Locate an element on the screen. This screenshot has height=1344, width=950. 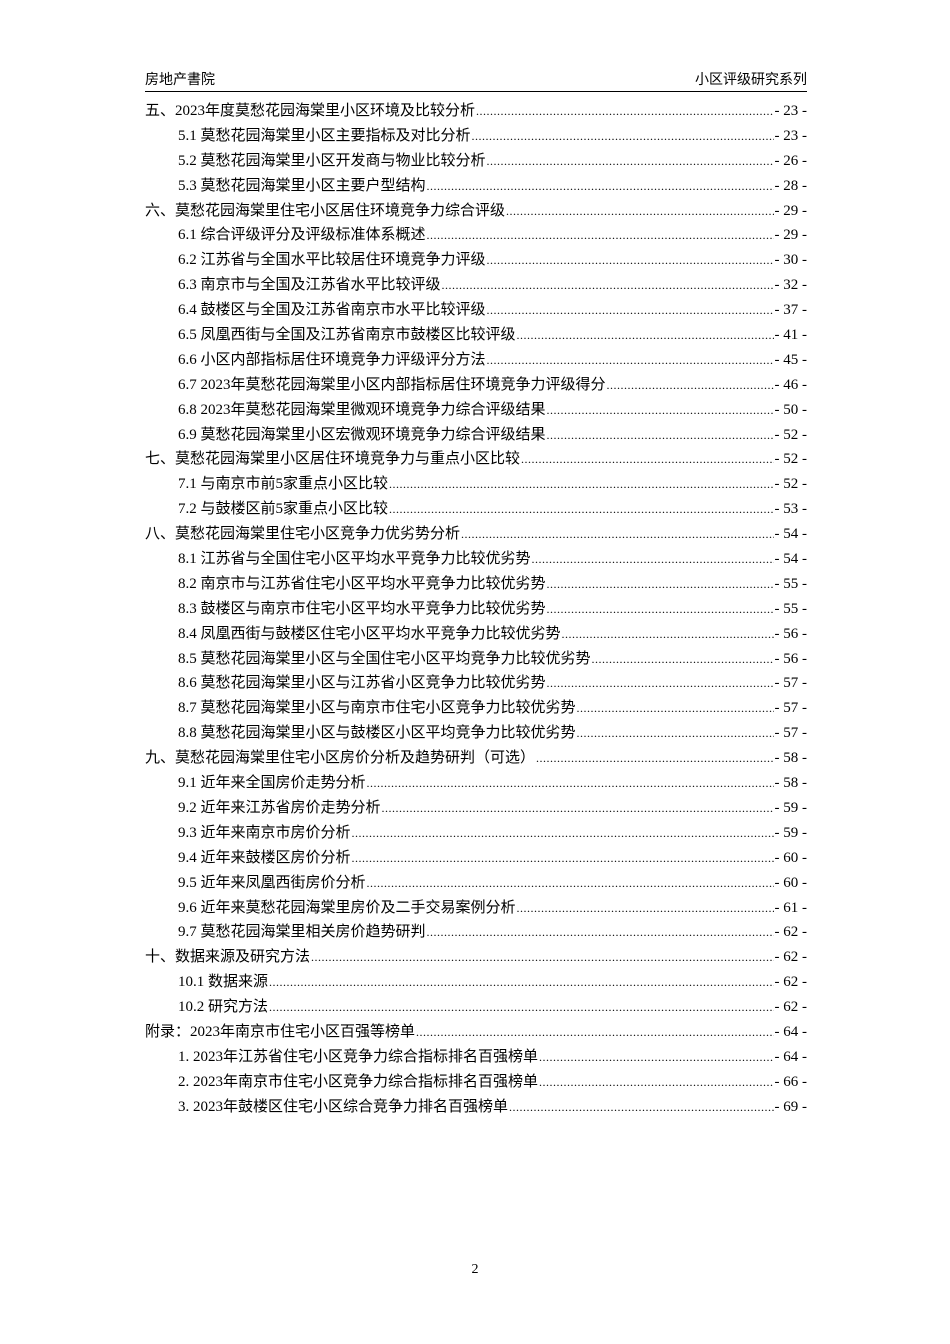
toc-entry-page: - 57 - is located at coordinates (791, 683).